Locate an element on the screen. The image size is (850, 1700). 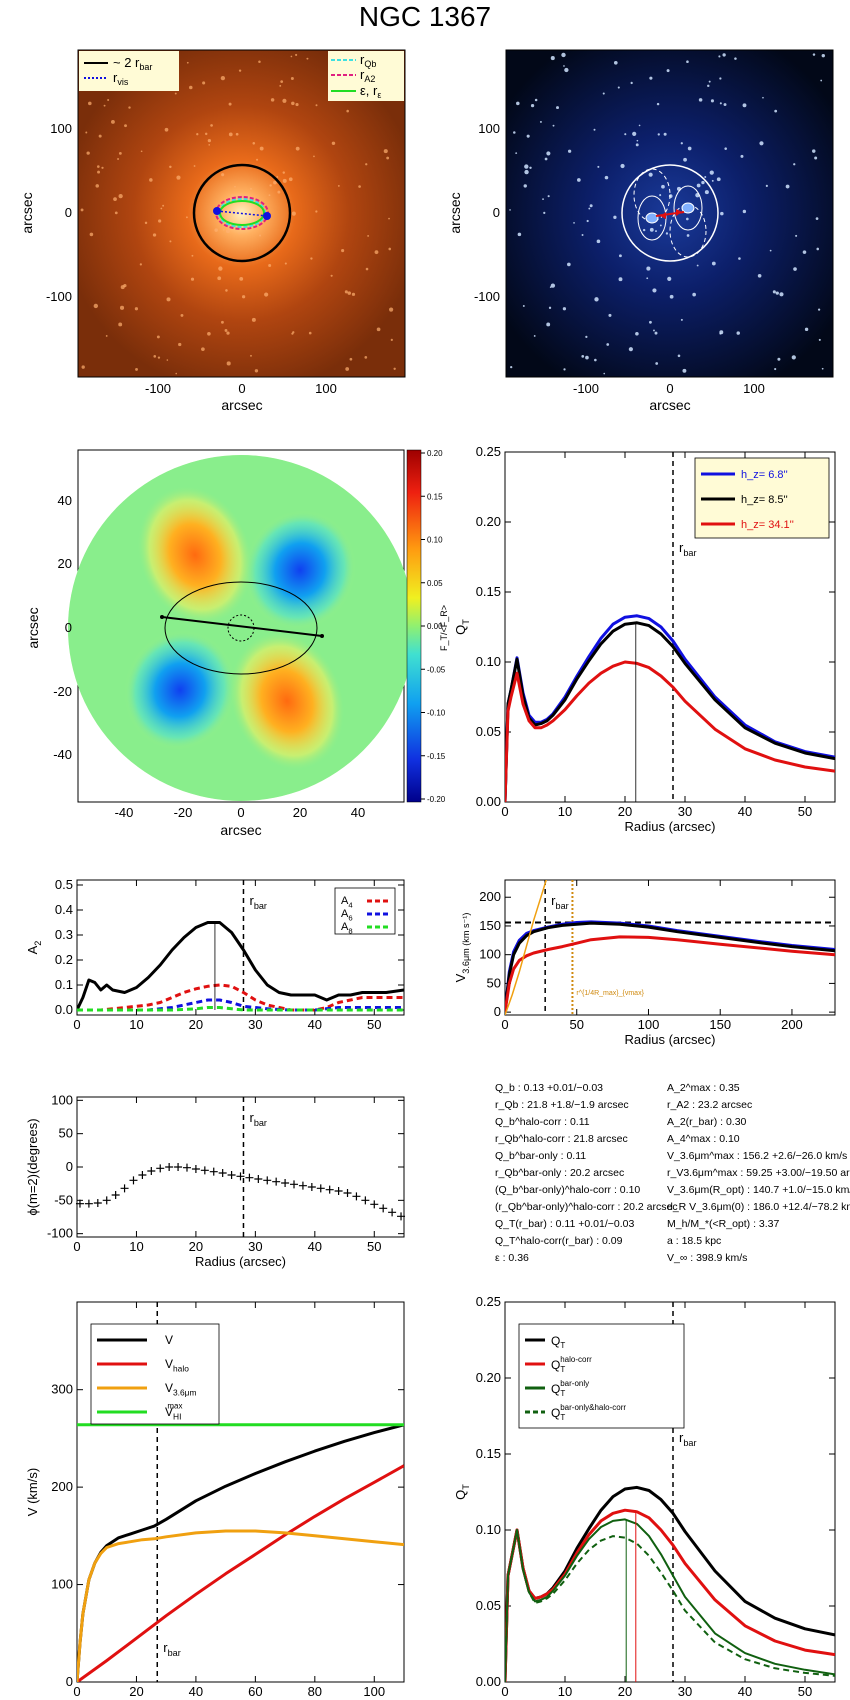
legend-label: QTbar-only is located at coordinates (570, 1388).